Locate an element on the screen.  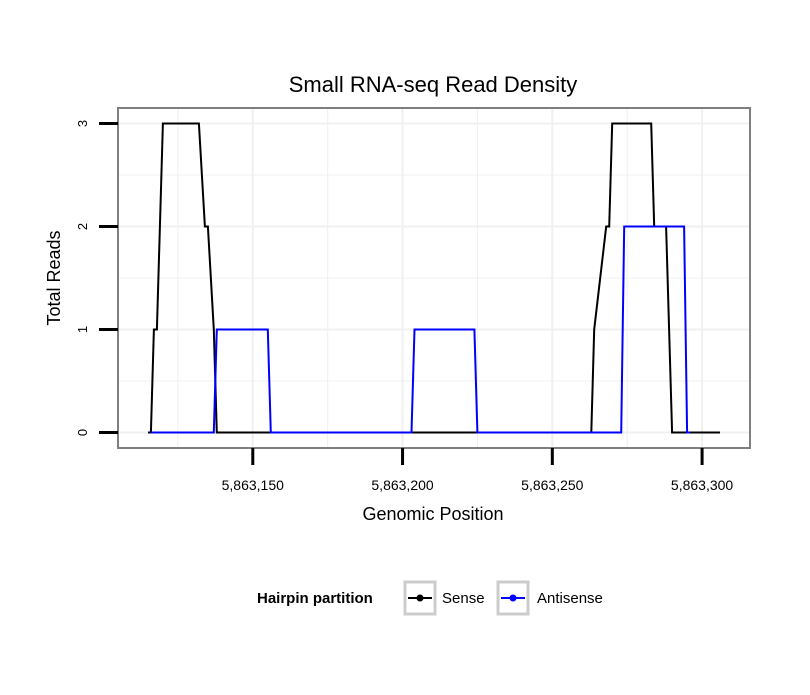
y-tick-label: 3 is located at coordinates (82, 123).